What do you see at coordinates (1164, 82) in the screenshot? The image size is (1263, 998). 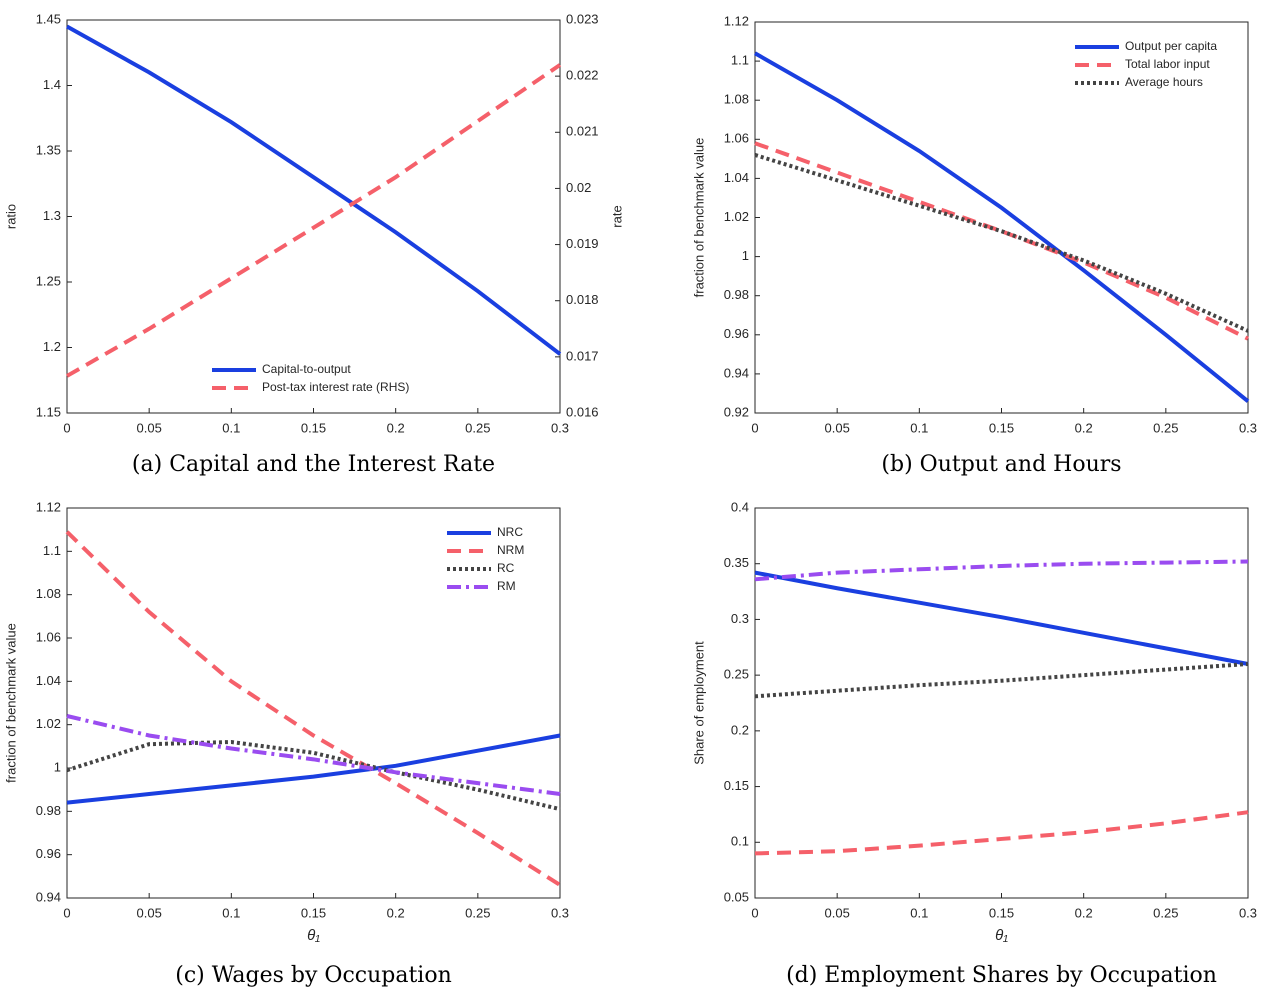 I see `legend-label: Average hours` at bounding box center [1164, 82].